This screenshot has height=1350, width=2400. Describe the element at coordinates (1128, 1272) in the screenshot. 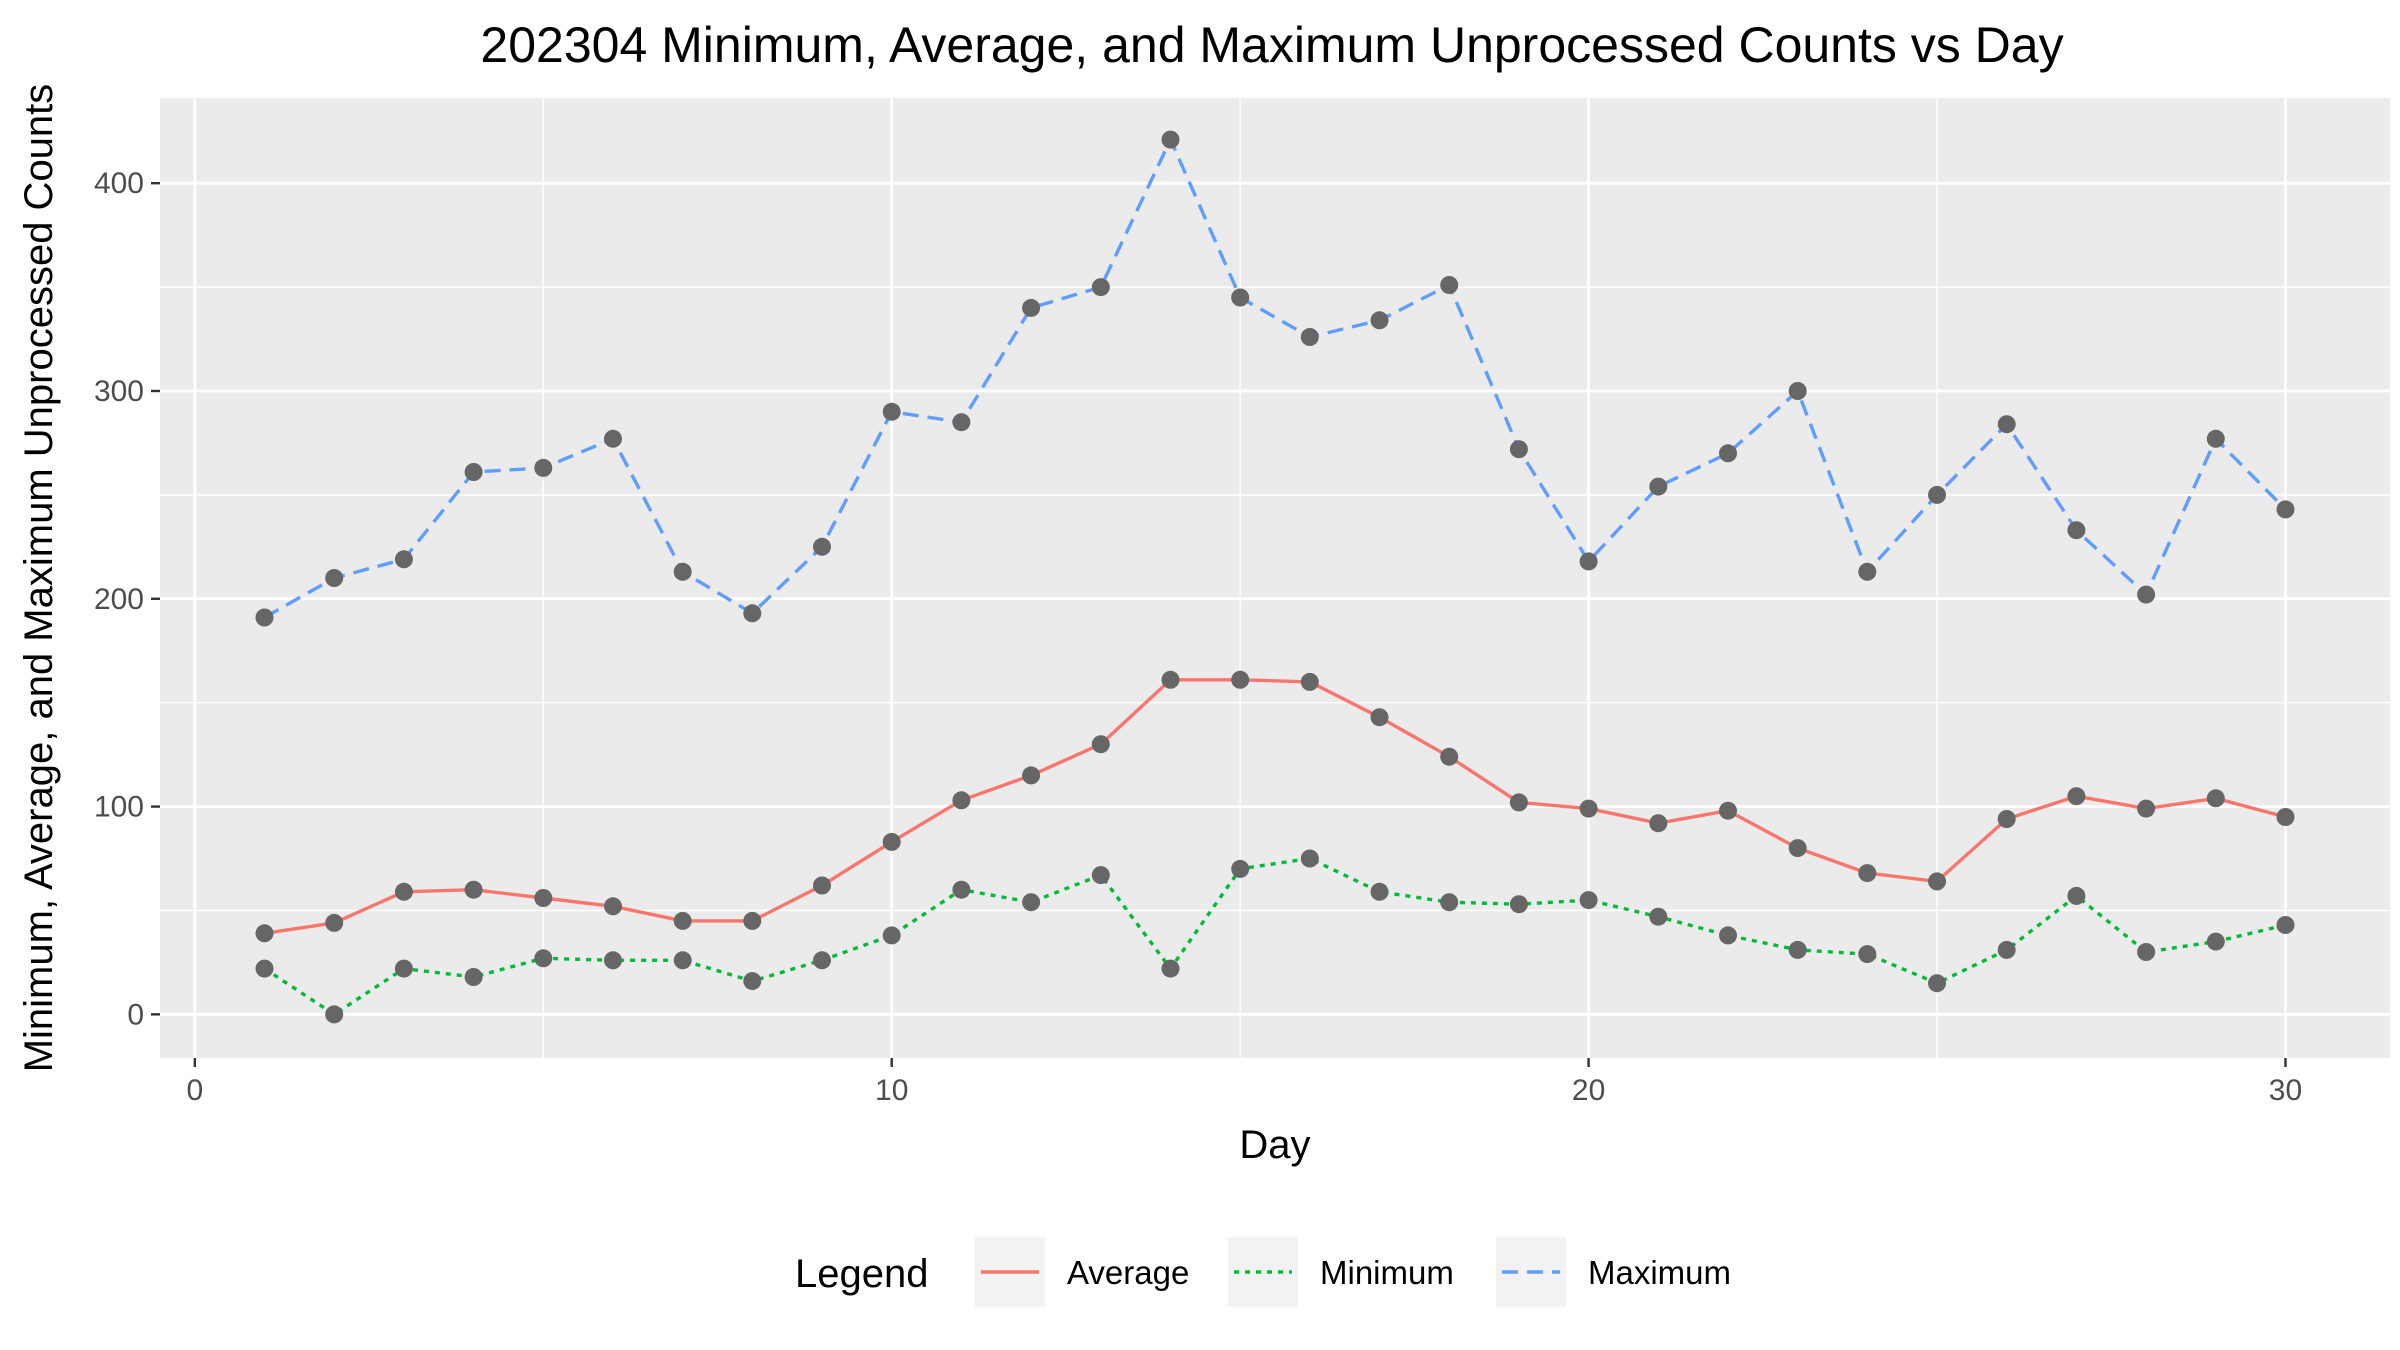

I see `legend-label-average: Average` at that location.